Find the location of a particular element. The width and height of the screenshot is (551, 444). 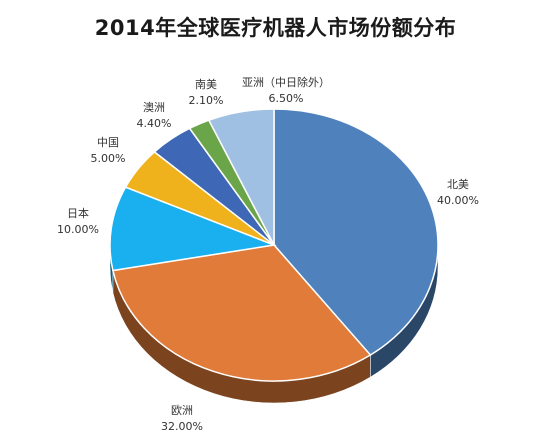

chart-title: 2014年全球医疗机器人市场份额分布 is located at coordinates (275, 28).